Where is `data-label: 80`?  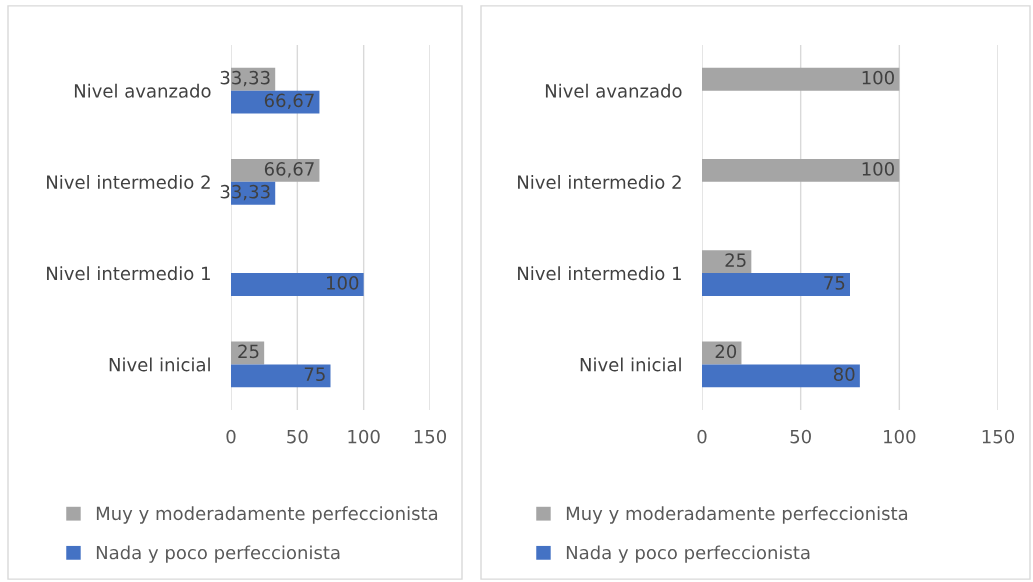 data-label: 80 is located at coordinates (844, 374).